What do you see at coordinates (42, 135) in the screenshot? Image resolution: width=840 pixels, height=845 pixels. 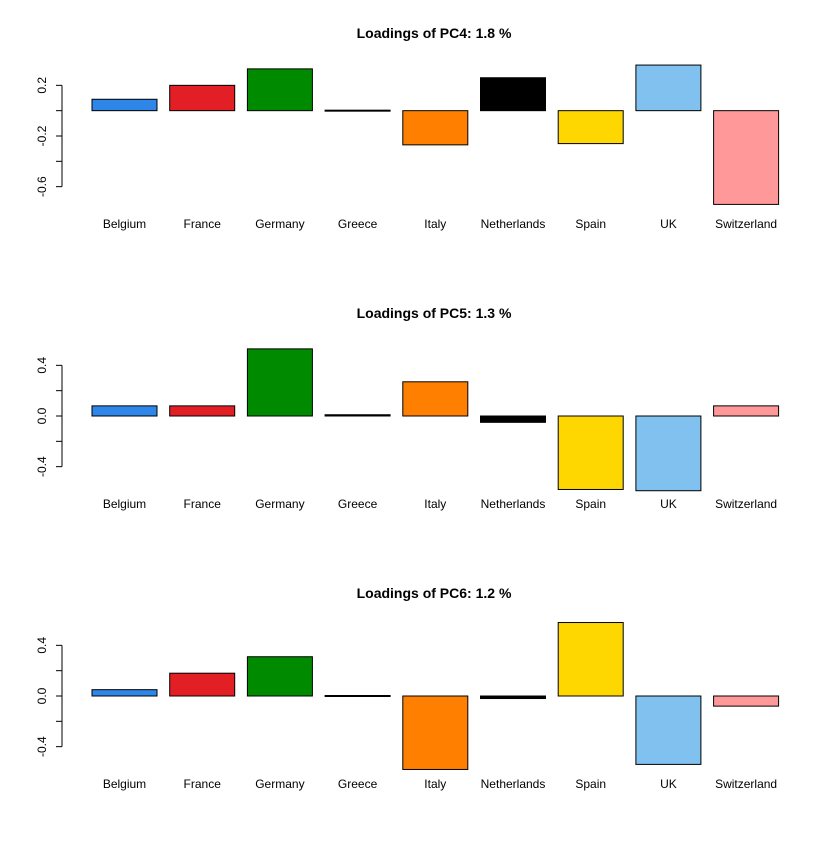 I see `y-tick-label: -0.2` at bounding box center [42, 135].